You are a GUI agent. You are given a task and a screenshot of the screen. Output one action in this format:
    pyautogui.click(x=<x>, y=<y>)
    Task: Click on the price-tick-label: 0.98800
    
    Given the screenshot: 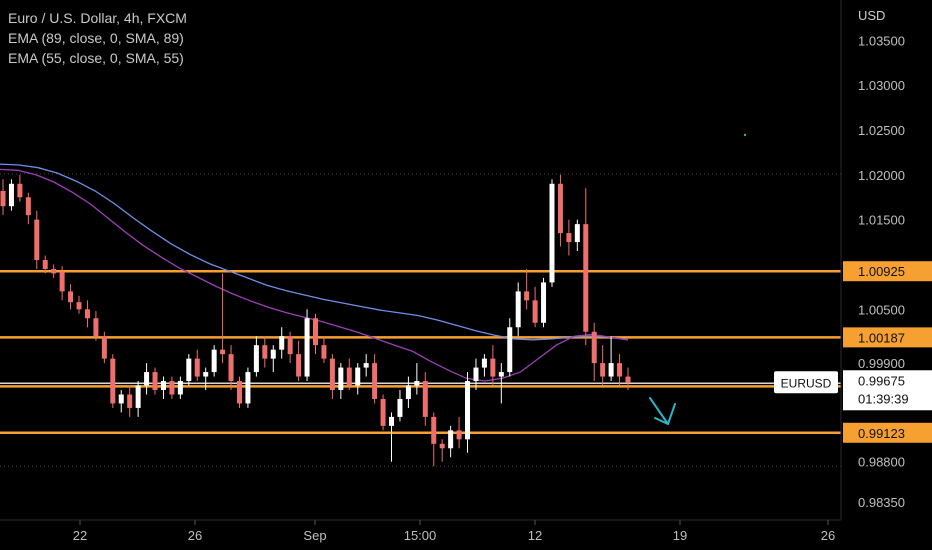 What is the action you would take?
    pyautogui.click(x=881, y=462)
    